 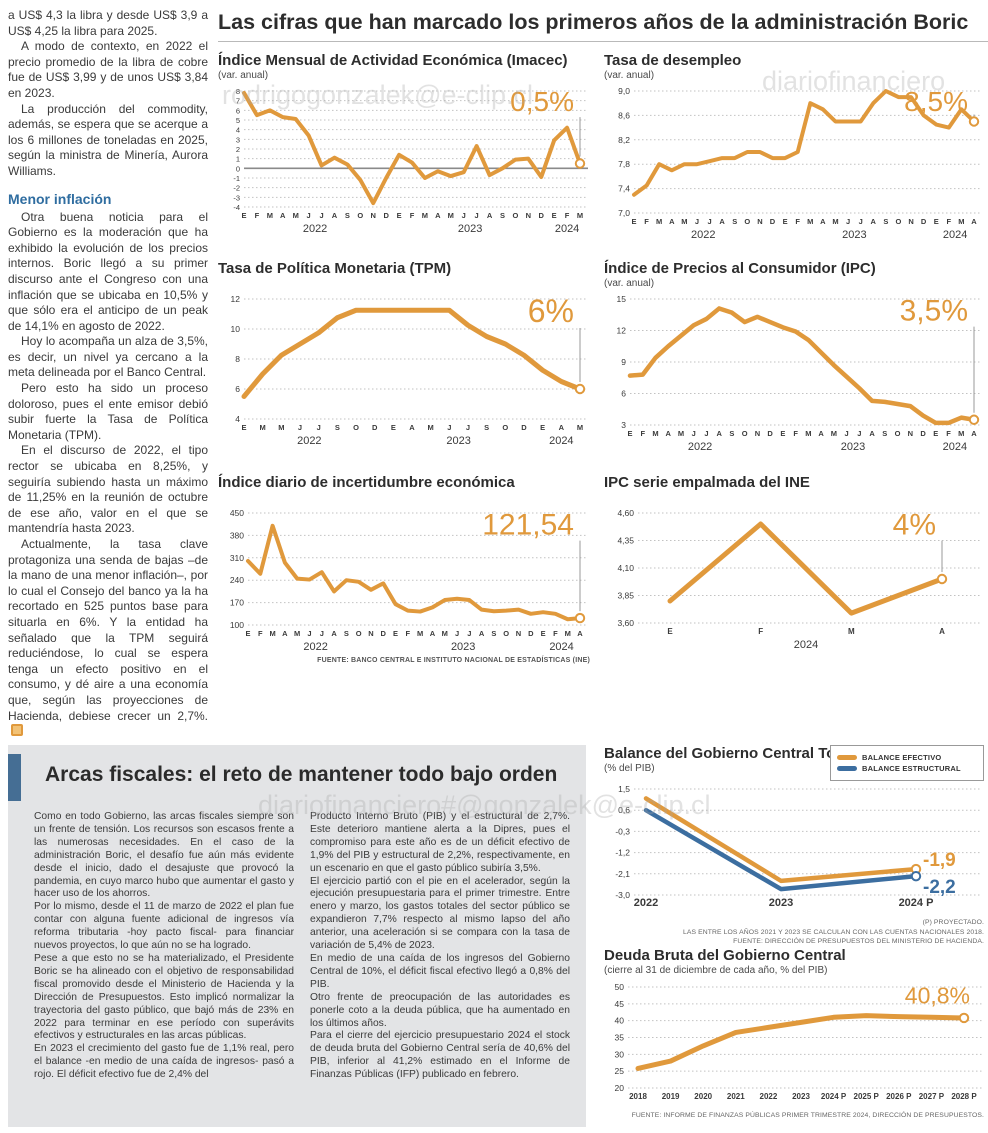 What do you see at coordinates (620, 1088) in the screenshot?
I see `svg-text: 20` at bounding box center [620, 1088].